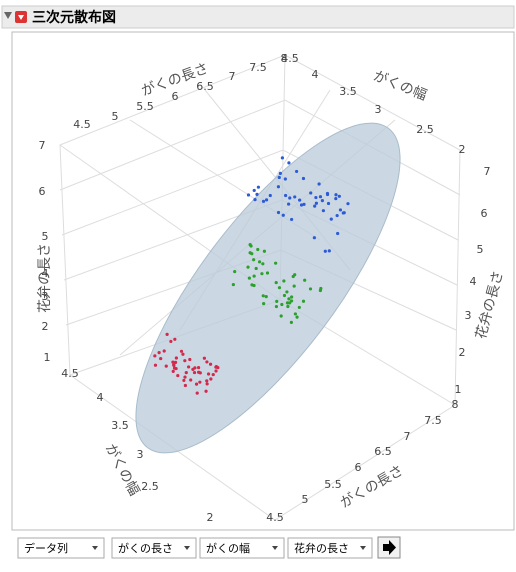 The width and height of the screenshot is (516, 572). Describe the element at coordinates (433, 420) in the screenshot. I see `tick-label: 7.5` at that location.